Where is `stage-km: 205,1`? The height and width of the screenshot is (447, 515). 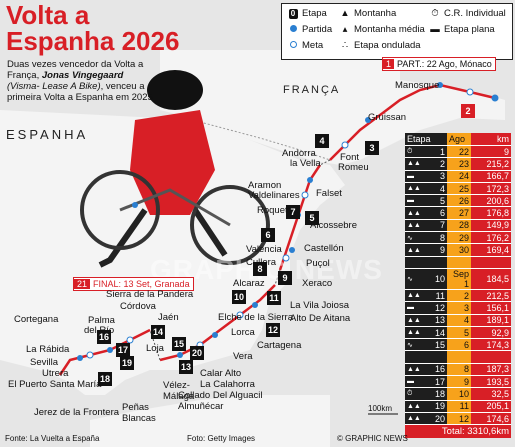 stage-km: 205,1 is located at coordinates (491, 406).